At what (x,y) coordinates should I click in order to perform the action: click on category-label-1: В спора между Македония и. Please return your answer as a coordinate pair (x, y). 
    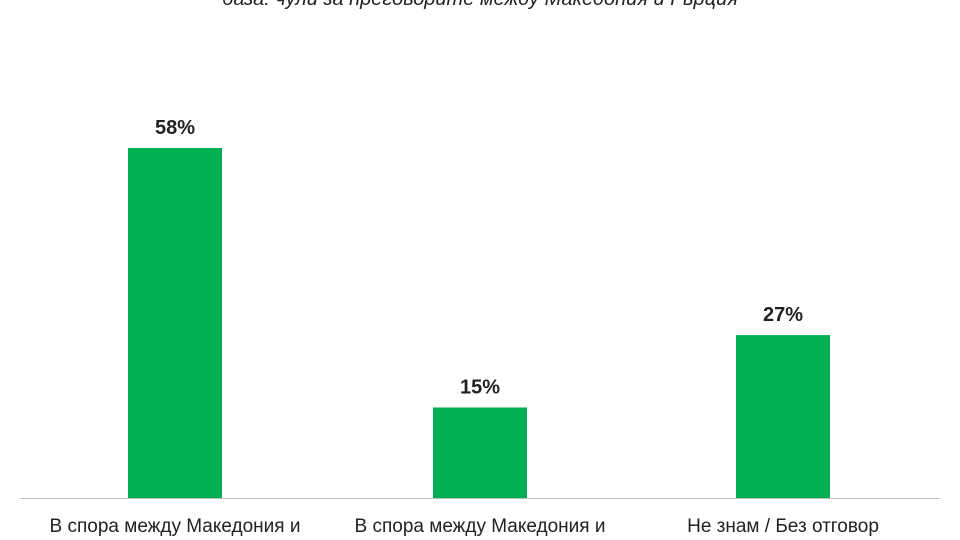
    Looking at the image, I should click on (175, 526).